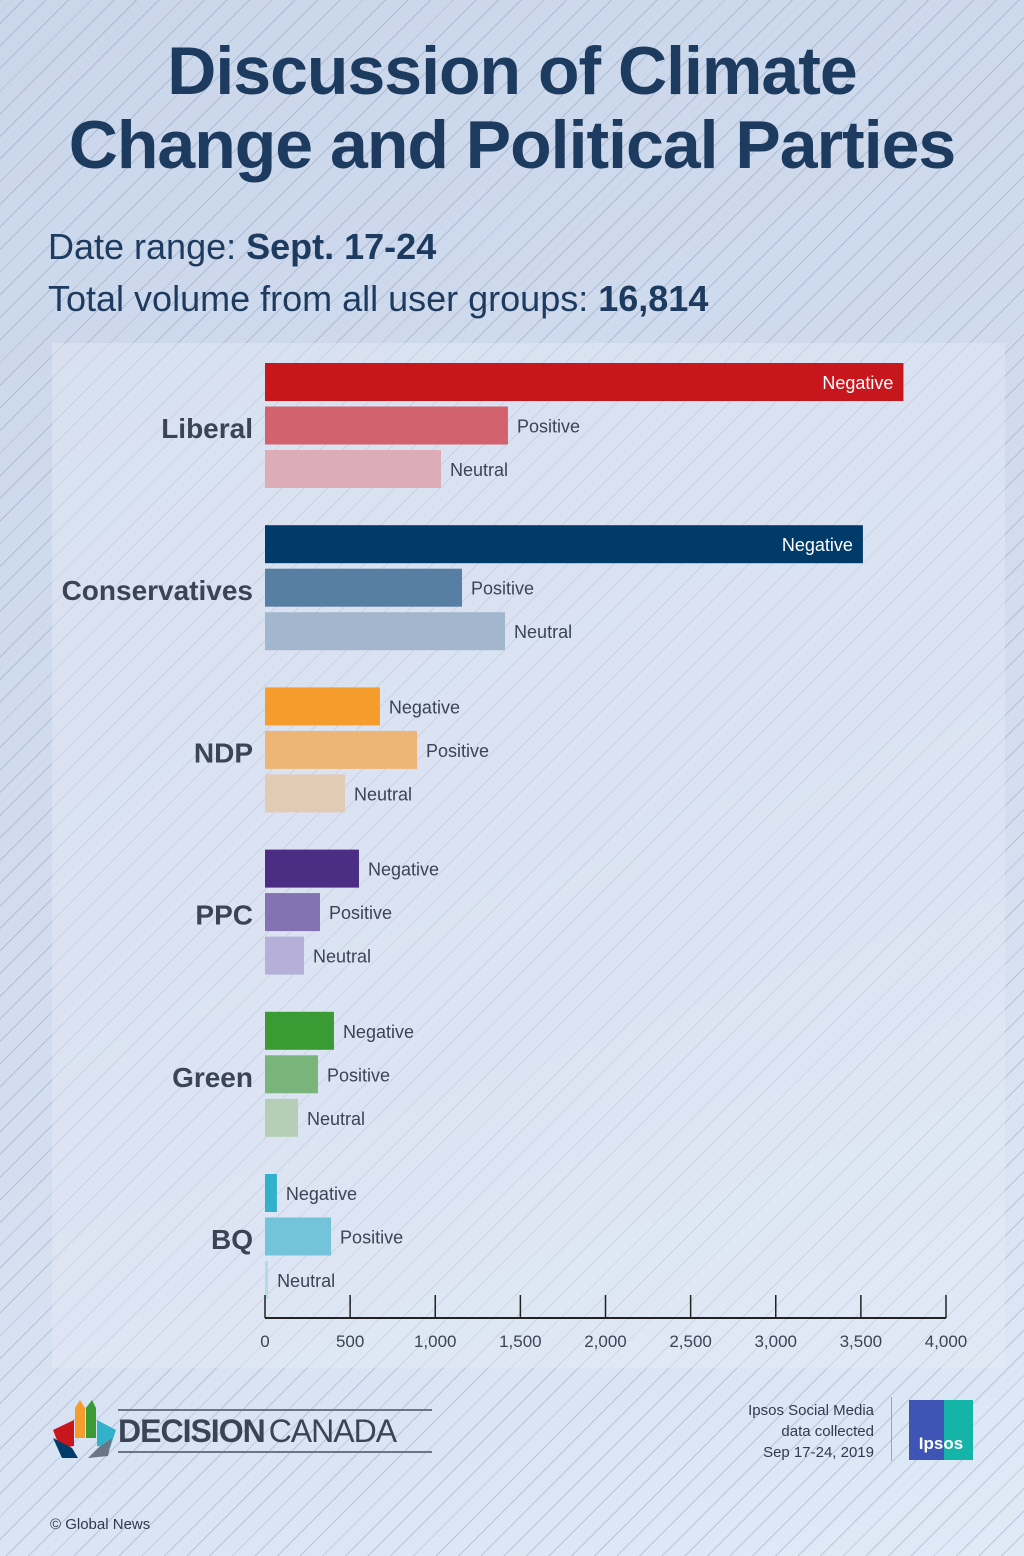 Image resolution: width=1024 pixels, height=1556 pixels. What do you see at coordinates (811, 1410) in the screenshot?
I see `source-line-1: Ipsos Social Media` at bounding box center [811, 1410].